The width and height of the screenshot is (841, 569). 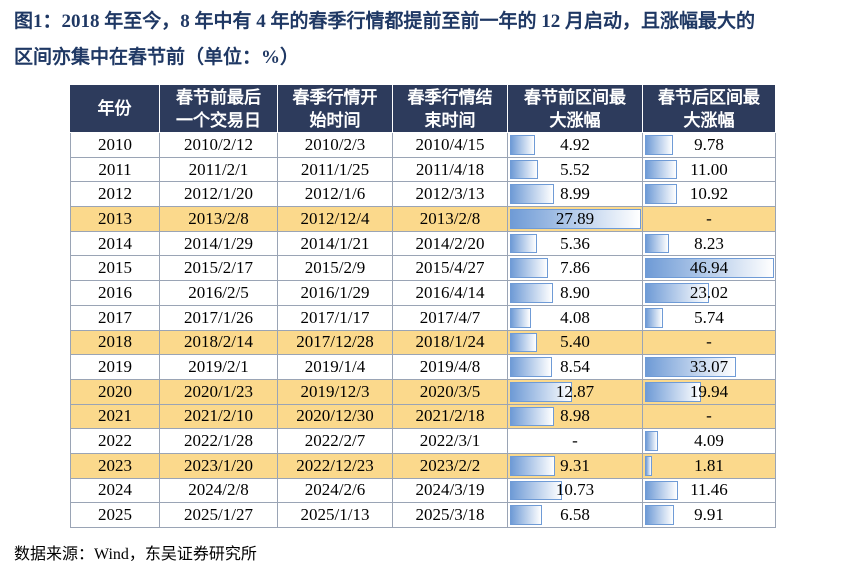 I want to click on table-cell: 9.78, so click(x=709, y=145).